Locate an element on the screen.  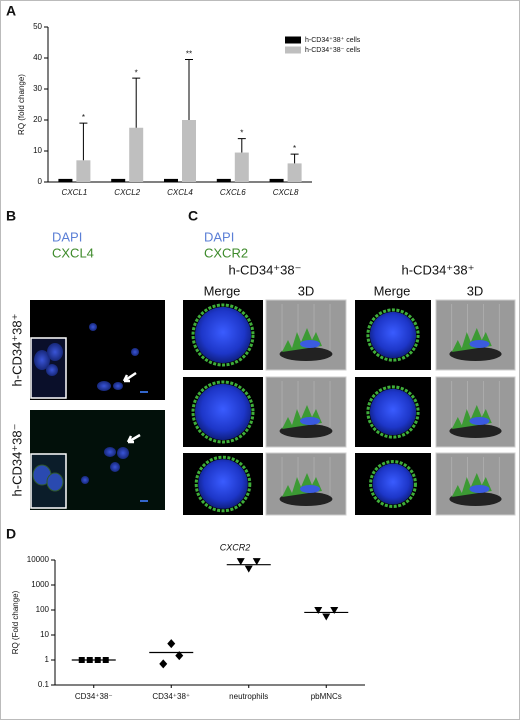
x-tick-label: pbMNCs is located at coordinates (326, 696).